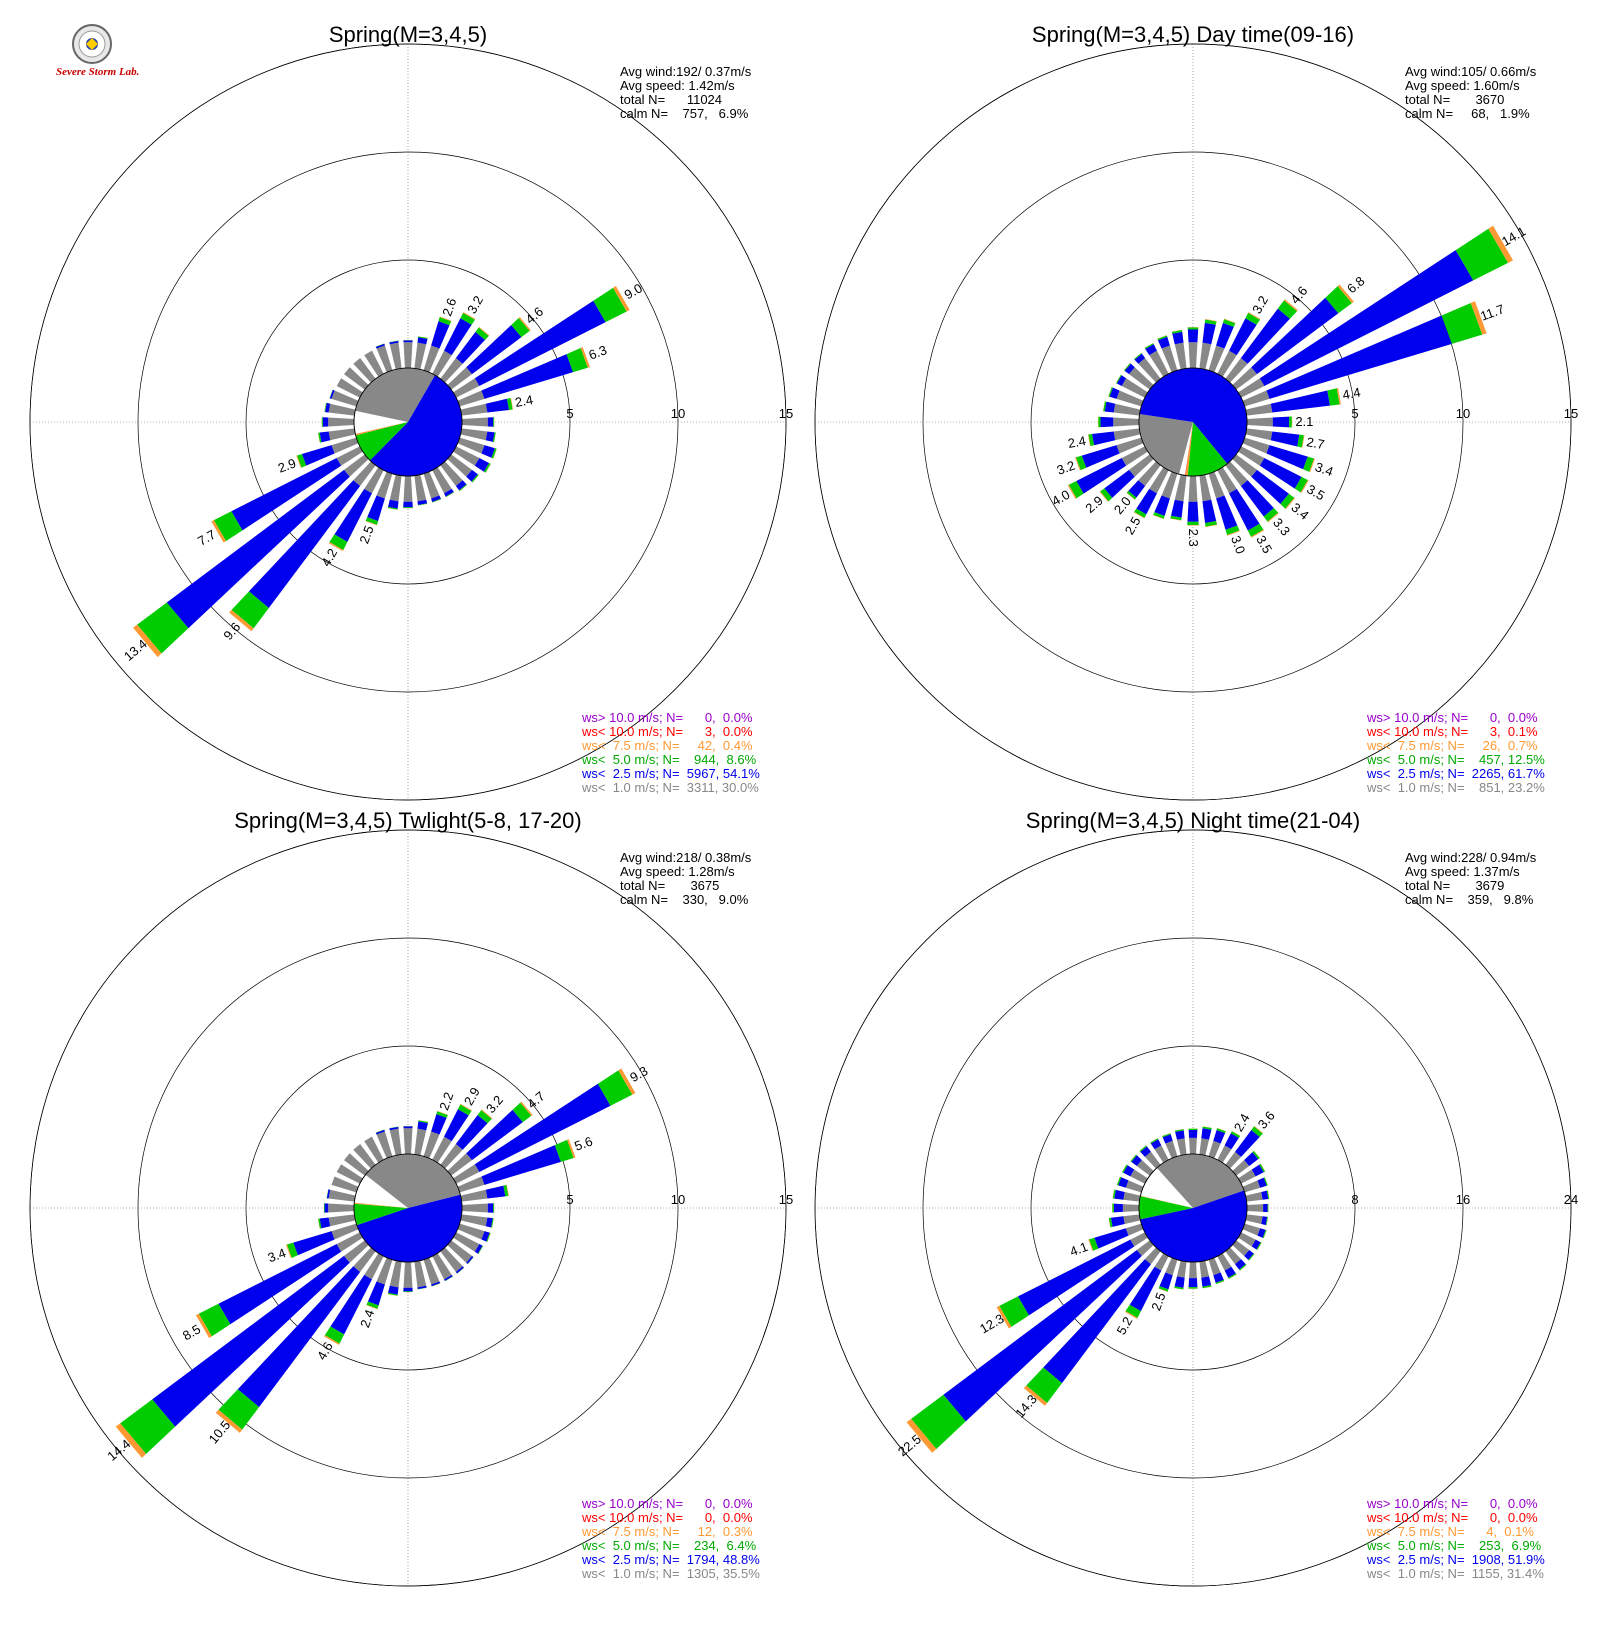 The height and width of the screenshot is (1640, 1620). I want to click on bar-value-label: 4.4, so click(1351, 394).